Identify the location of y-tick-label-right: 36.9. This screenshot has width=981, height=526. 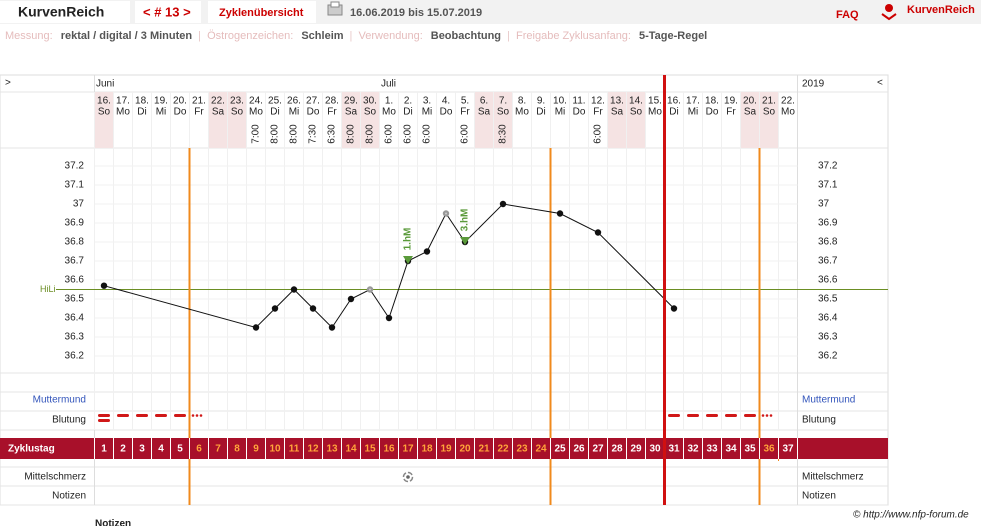
(828, 223).